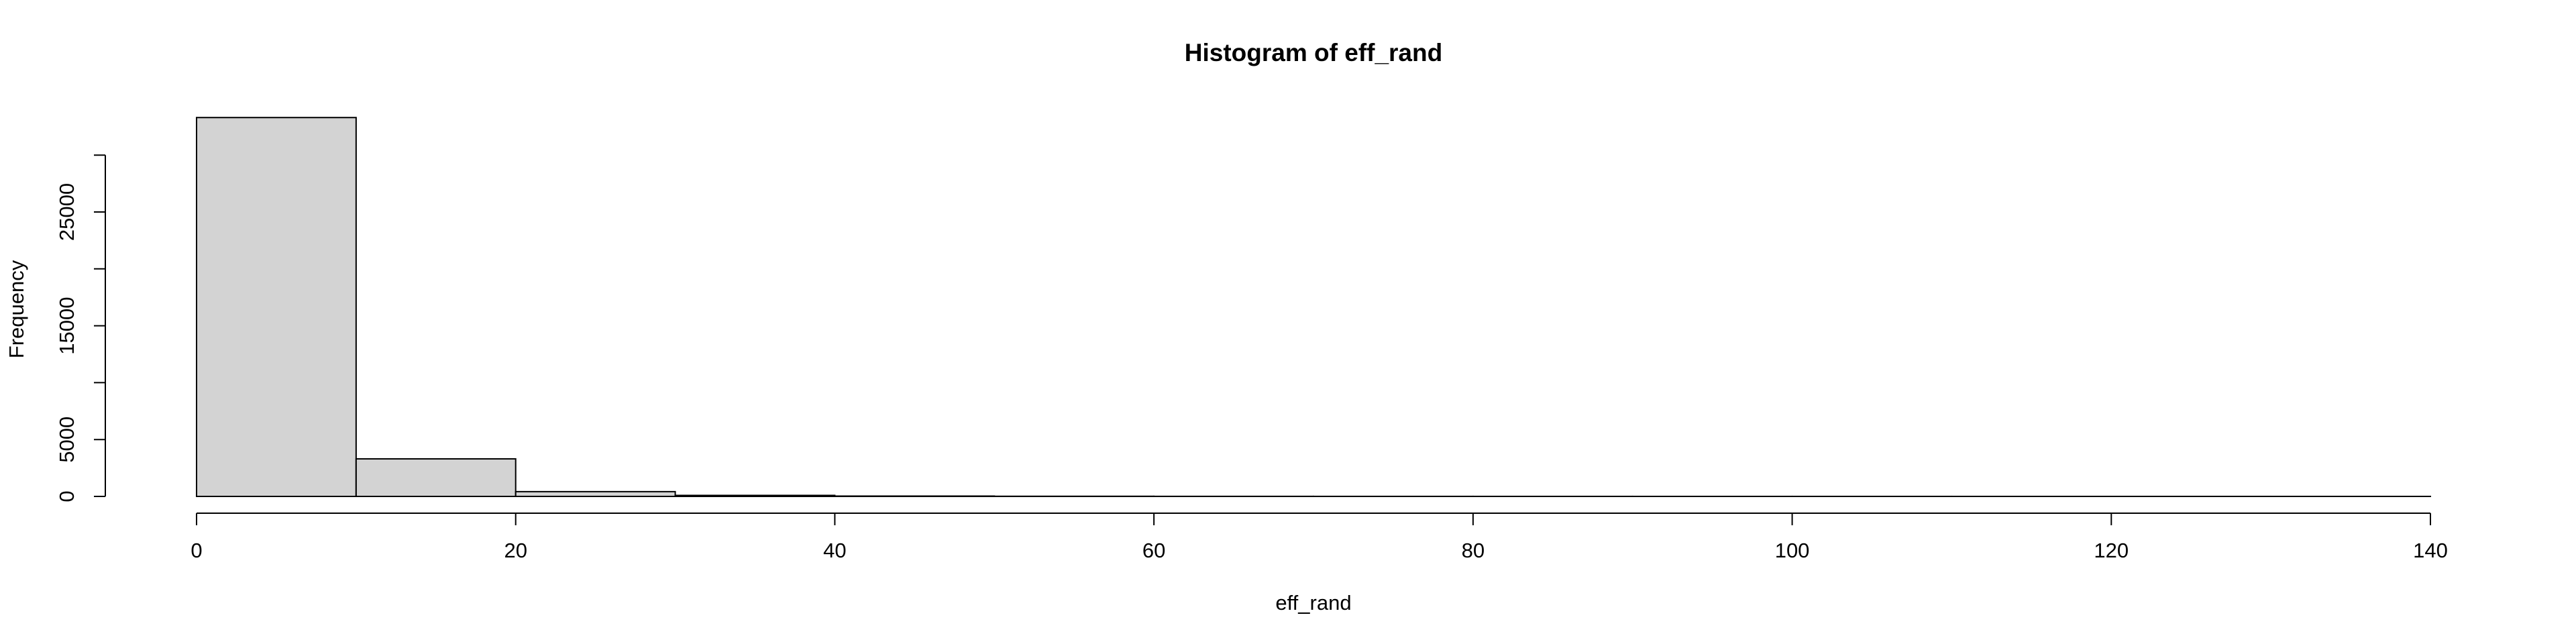  Describe the element at coordinates (1153, 550) in the screenshot. I see `x-tick-label: 60` at that location.